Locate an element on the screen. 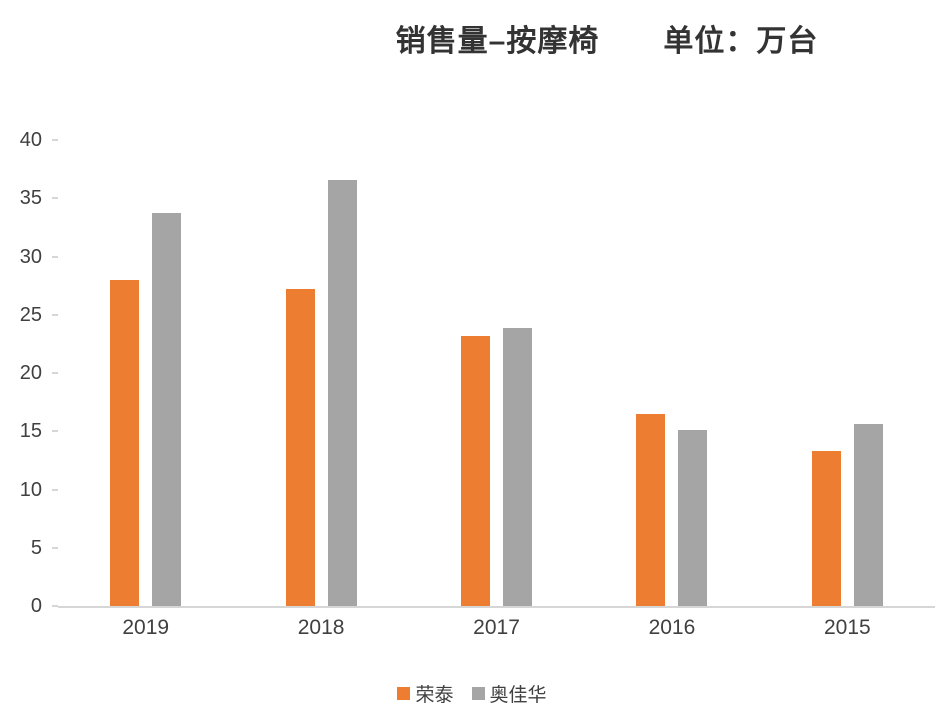 The image size is (944, 726). legend-item-aojiahua: 奥佳华 is located at coordinates (509, 693).